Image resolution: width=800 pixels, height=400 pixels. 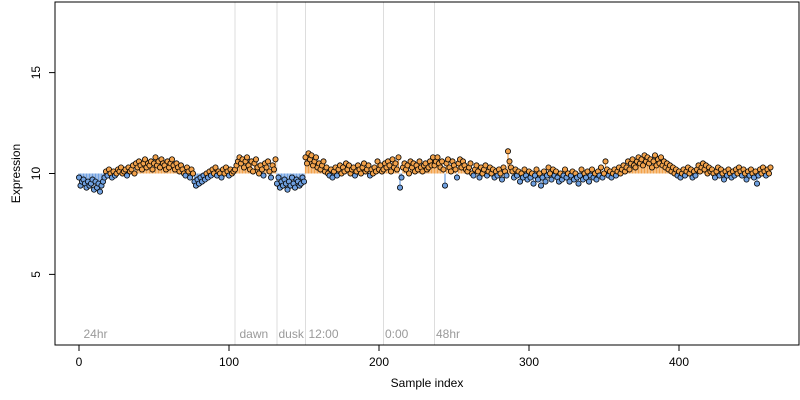 I want to click on time-annotation: dusk, so click(x=292, y=334).